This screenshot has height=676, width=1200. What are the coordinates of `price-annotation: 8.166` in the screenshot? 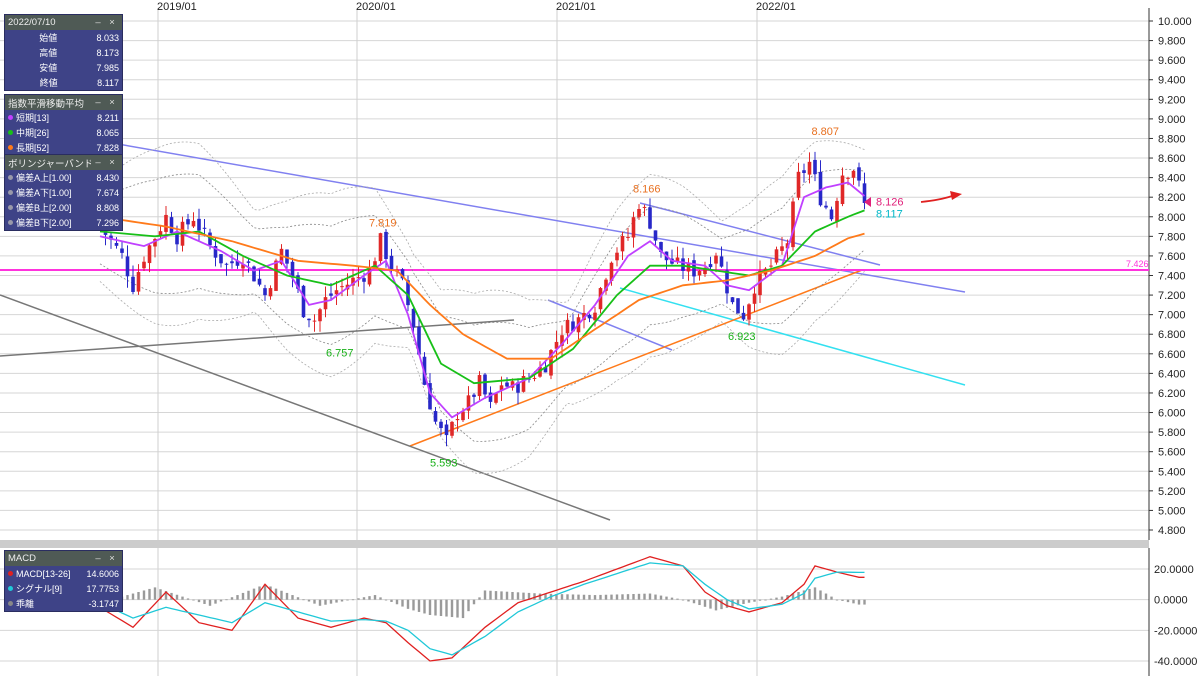 It's located at (647, 190).